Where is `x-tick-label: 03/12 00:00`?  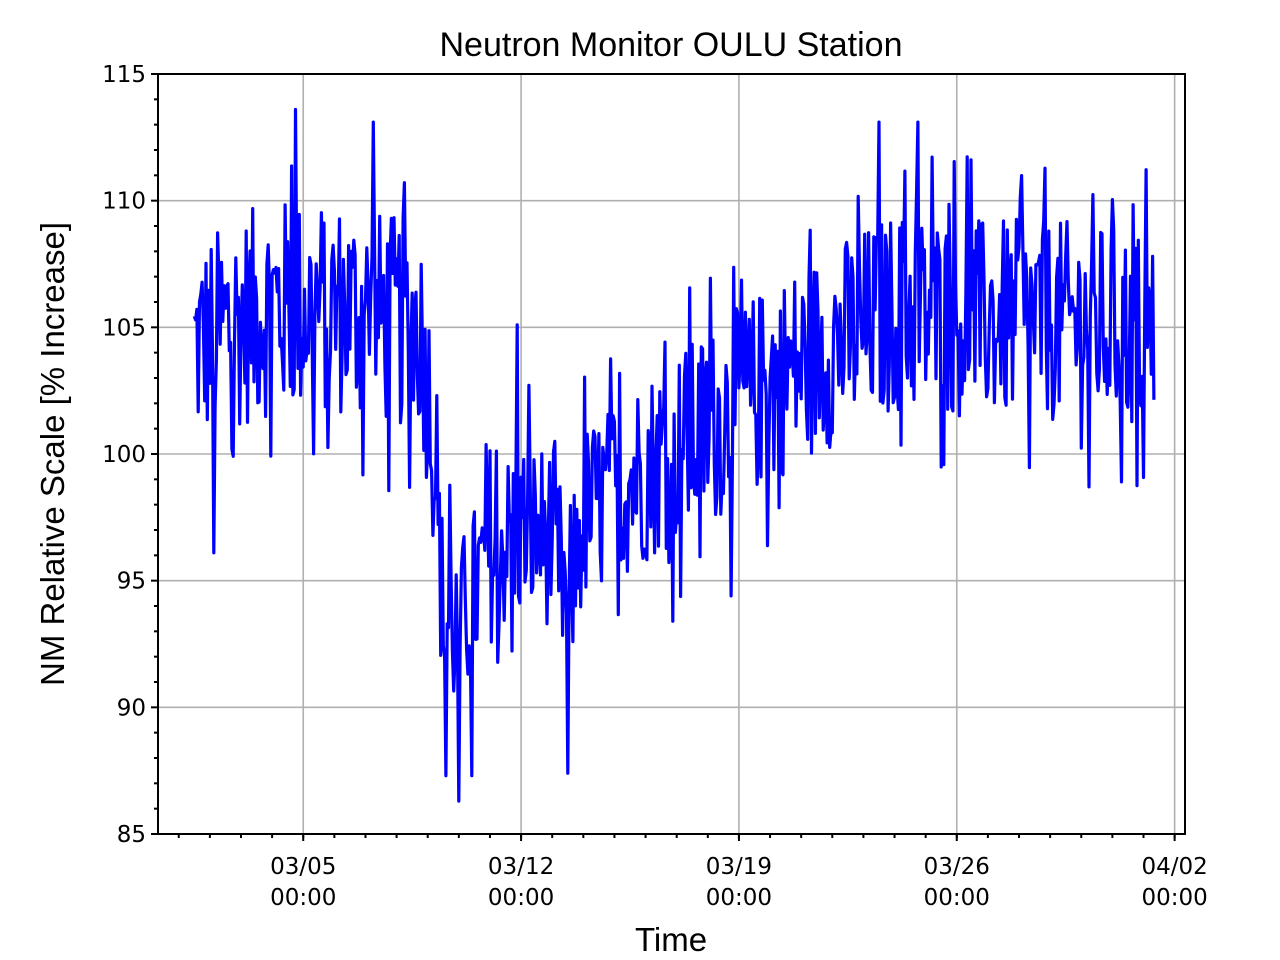 x-tick-label: 03/12 00:00 is located at coordinates (521, 882).